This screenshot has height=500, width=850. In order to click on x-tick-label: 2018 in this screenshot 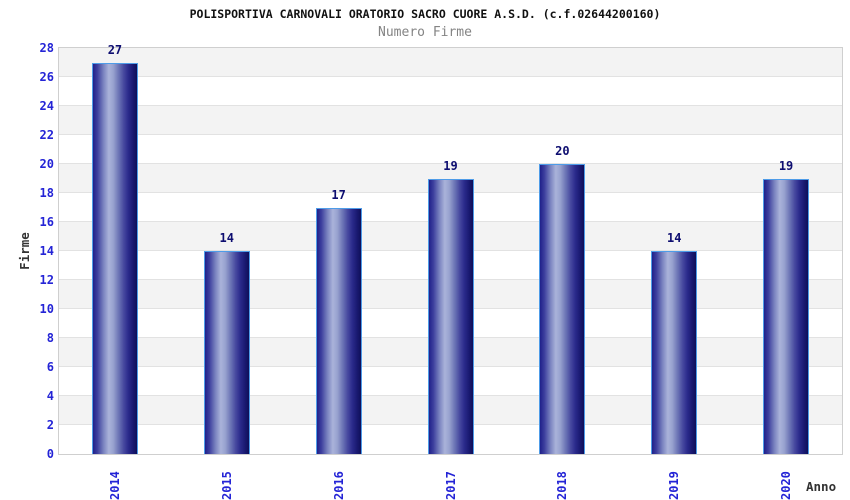, I will do `click(562, 485)`.